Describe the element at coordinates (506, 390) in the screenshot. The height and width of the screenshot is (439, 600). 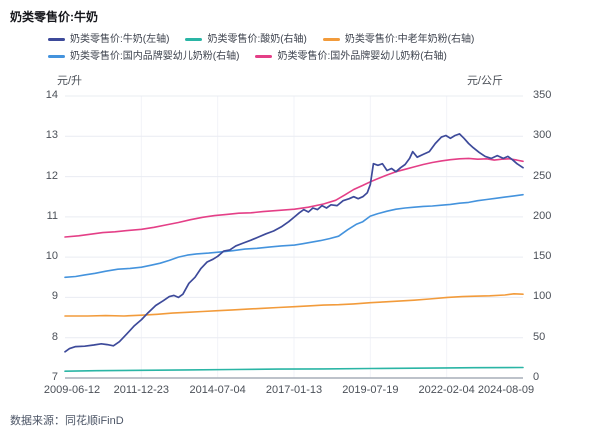
I see `x-axis-tick-label: 2024-08-09` at that location.